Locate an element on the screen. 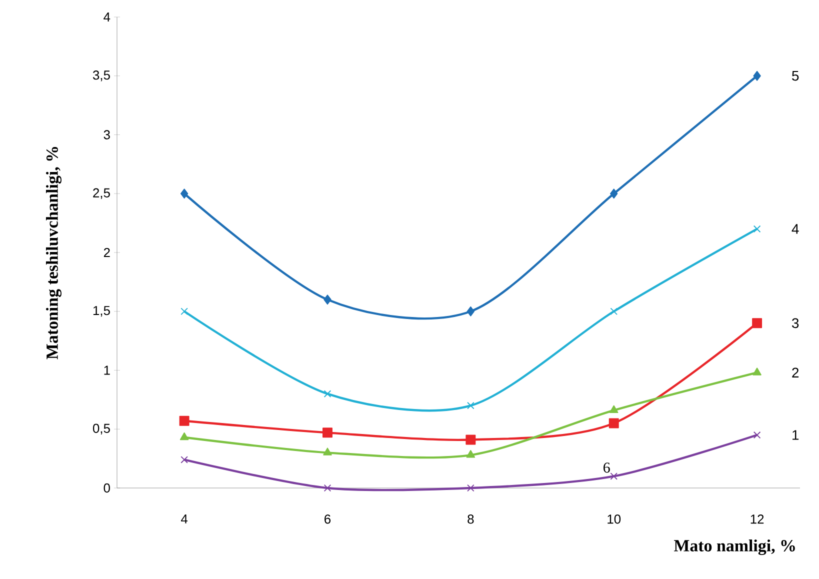 This screenshot has width=819, height=579. x-tick-label: 10 is located at coordinates (614, 519).